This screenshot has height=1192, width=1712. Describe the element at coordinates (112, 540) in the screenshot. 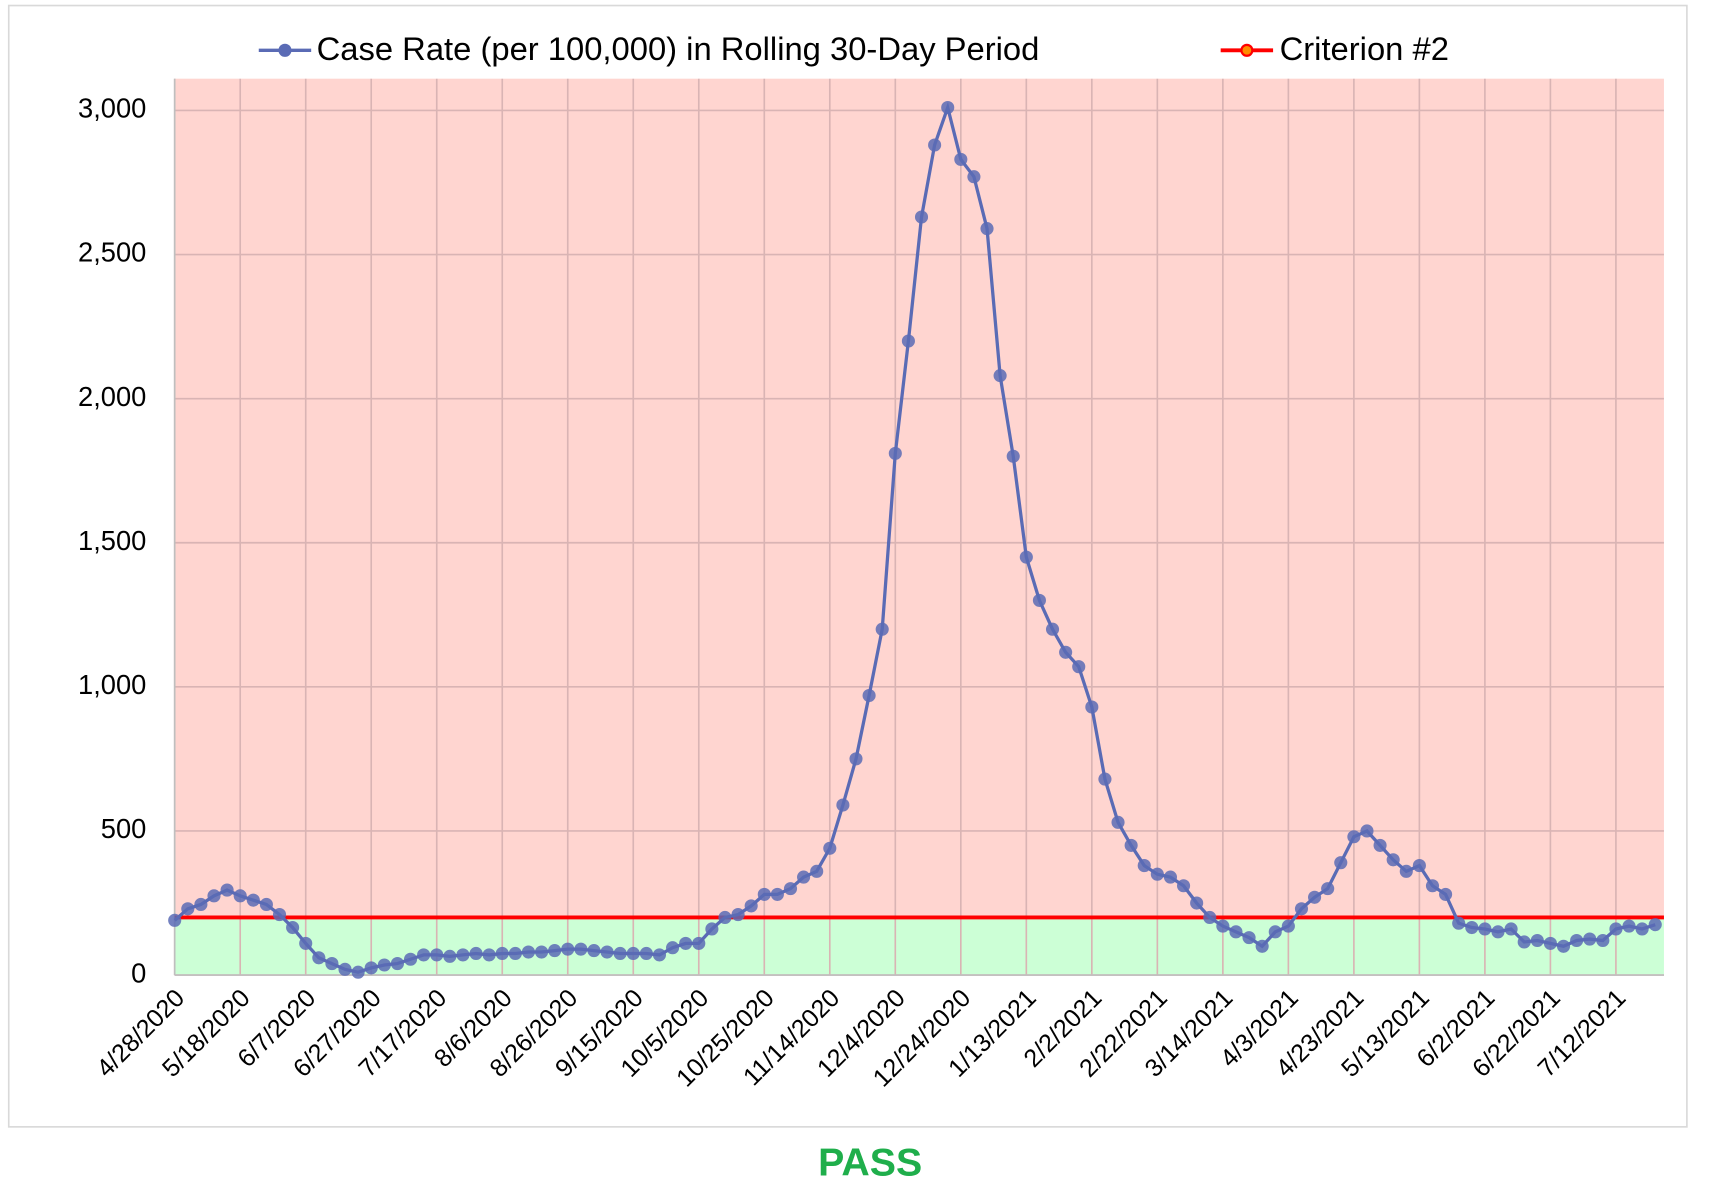

I see `y-tick-label: 1,500` at that location.